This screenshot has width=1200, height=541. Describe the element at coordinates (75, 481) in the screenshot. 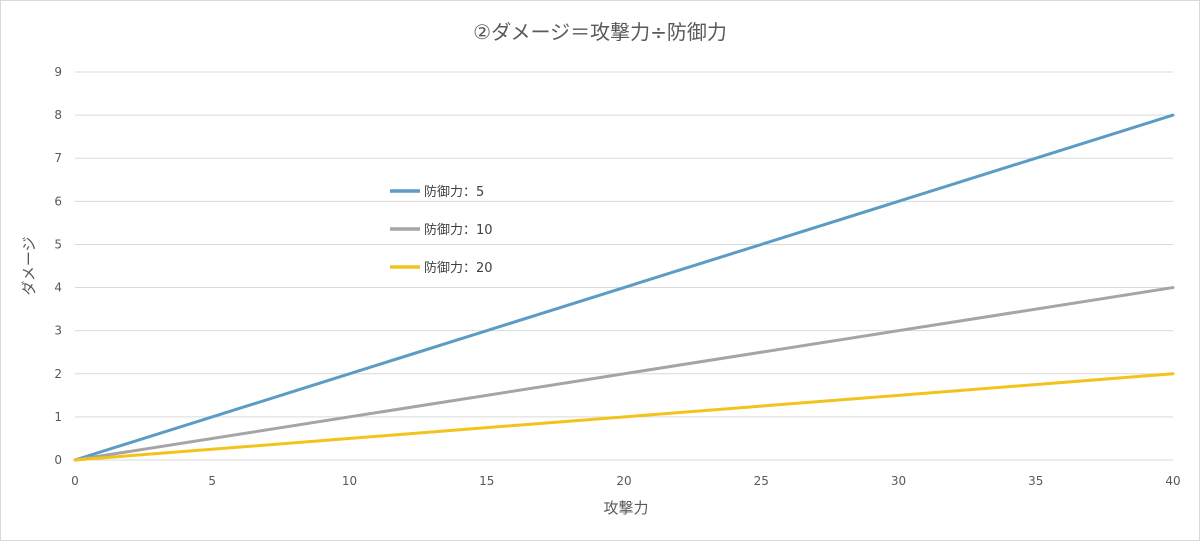

I see `x-tick-label: 0` at that location.